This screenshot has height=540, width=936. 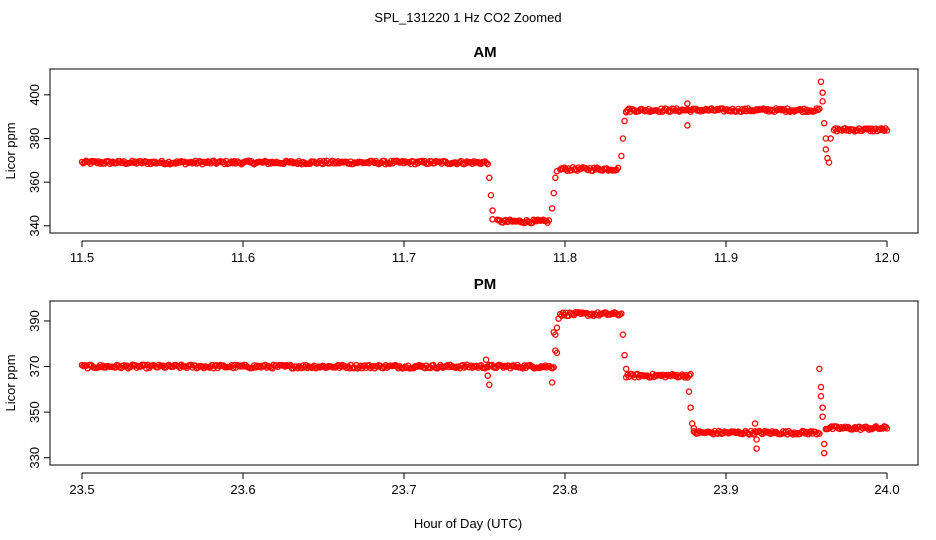 I want to click on x-tick-label: 23.5, so click(x=81, y=489).